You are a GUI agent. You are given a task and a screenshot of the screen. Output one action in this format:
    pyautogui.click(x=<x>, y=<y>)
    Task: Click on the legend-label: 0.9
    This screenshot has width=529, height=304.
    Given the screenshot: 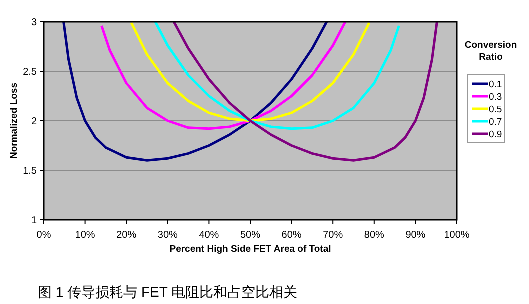 What is the action you would take?
    pyautogui.click(x=495, y=135)
    